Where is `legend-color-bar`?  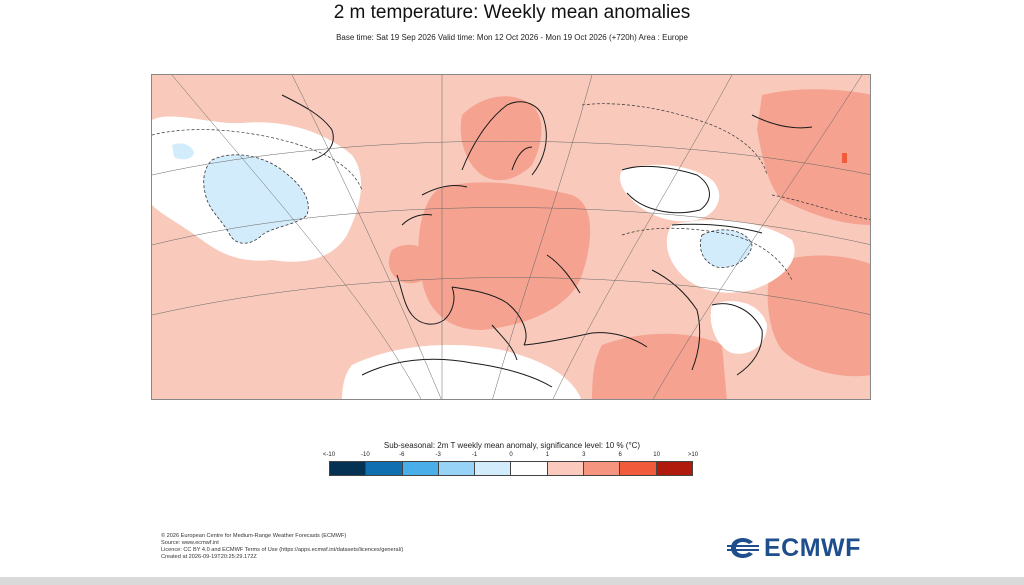
legend-color-bar is located at coordinates (511, 468).